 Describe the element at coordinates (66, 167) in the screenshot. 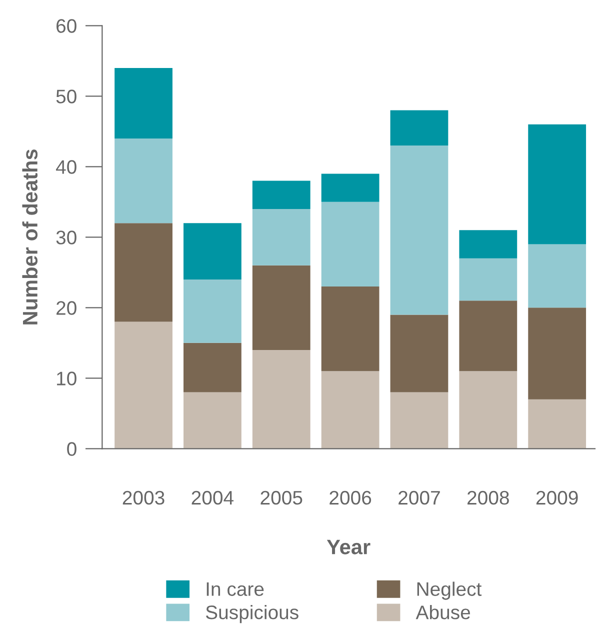

I see `y-tick-label: 40` at that location.